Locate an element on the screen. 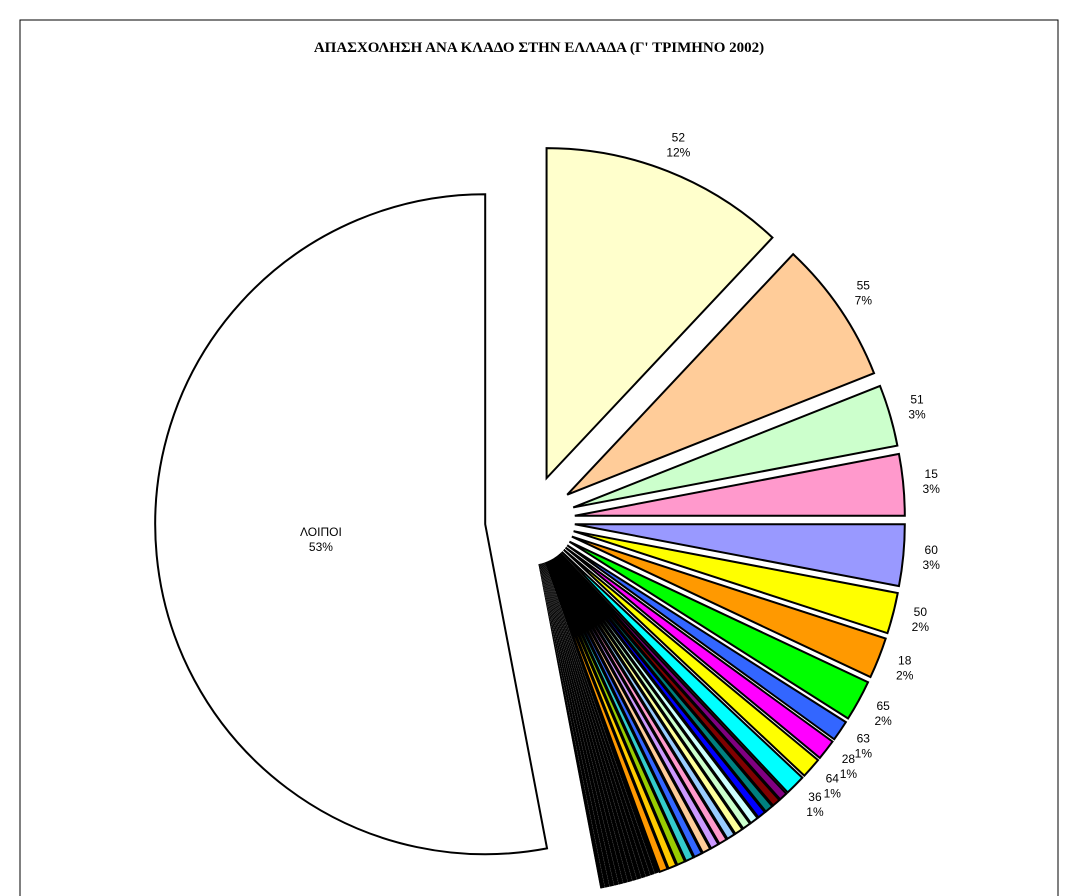 This screenshot has width=1076, height=896. slice-category: 51 is located at coordinates (917, 400).